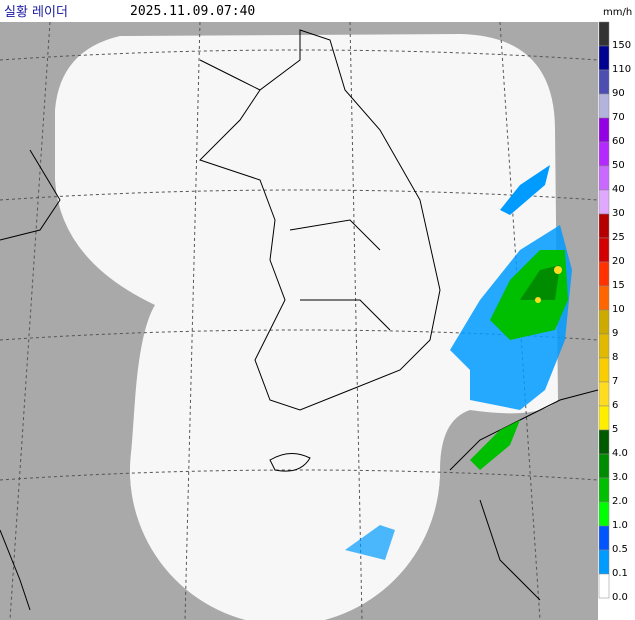 This screenshot has width=635, height=620. Describe the element at coordinates (620, 573) in the screenshot. I see `legend-label: 0.1` at that location.